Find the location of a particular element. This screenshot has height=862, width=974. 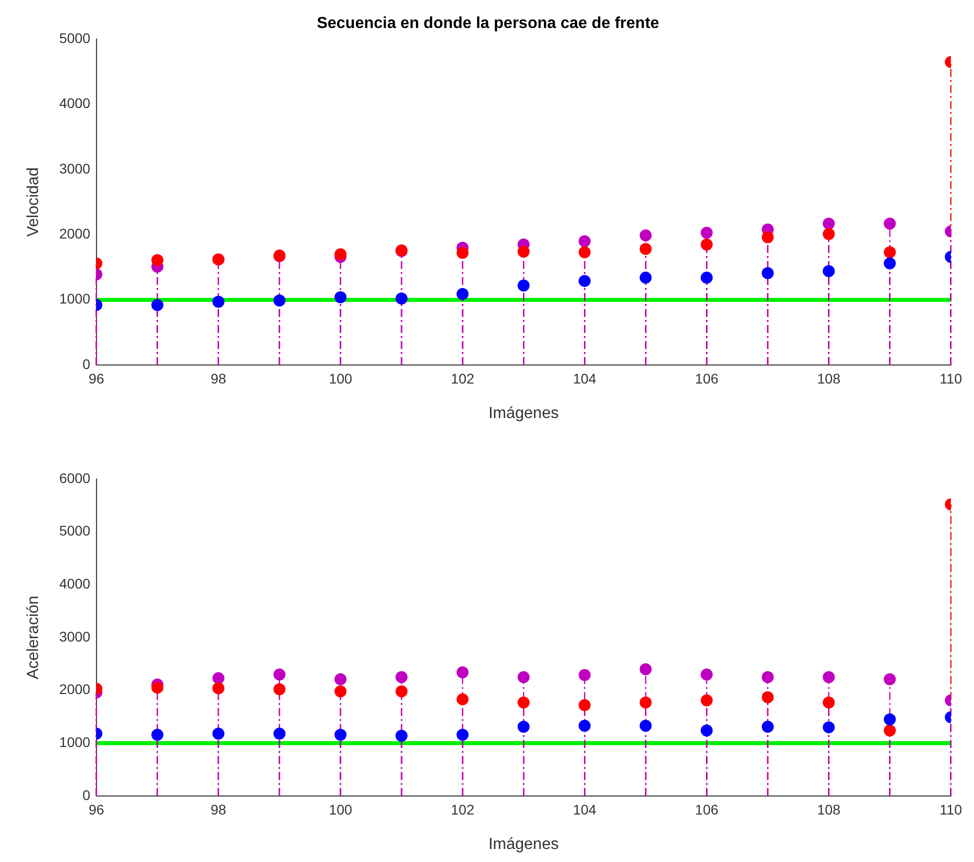

chart-title: Secuencia en donde la persona cae de frente is located at coordinates (488, 23).